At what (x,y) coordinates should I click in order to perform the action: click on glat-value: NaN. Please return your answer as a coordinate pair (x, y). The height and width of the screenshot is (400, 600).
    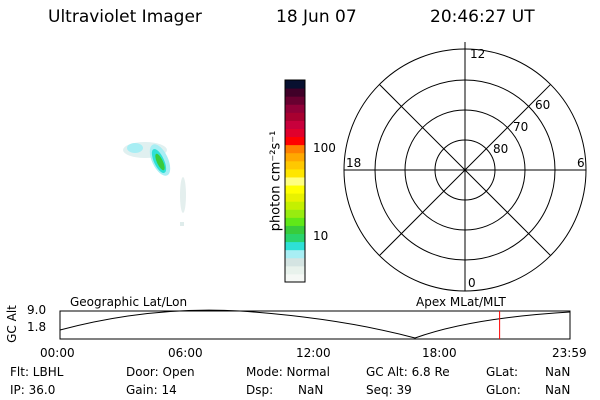
    Looking at the image, I should click on (558, 372).